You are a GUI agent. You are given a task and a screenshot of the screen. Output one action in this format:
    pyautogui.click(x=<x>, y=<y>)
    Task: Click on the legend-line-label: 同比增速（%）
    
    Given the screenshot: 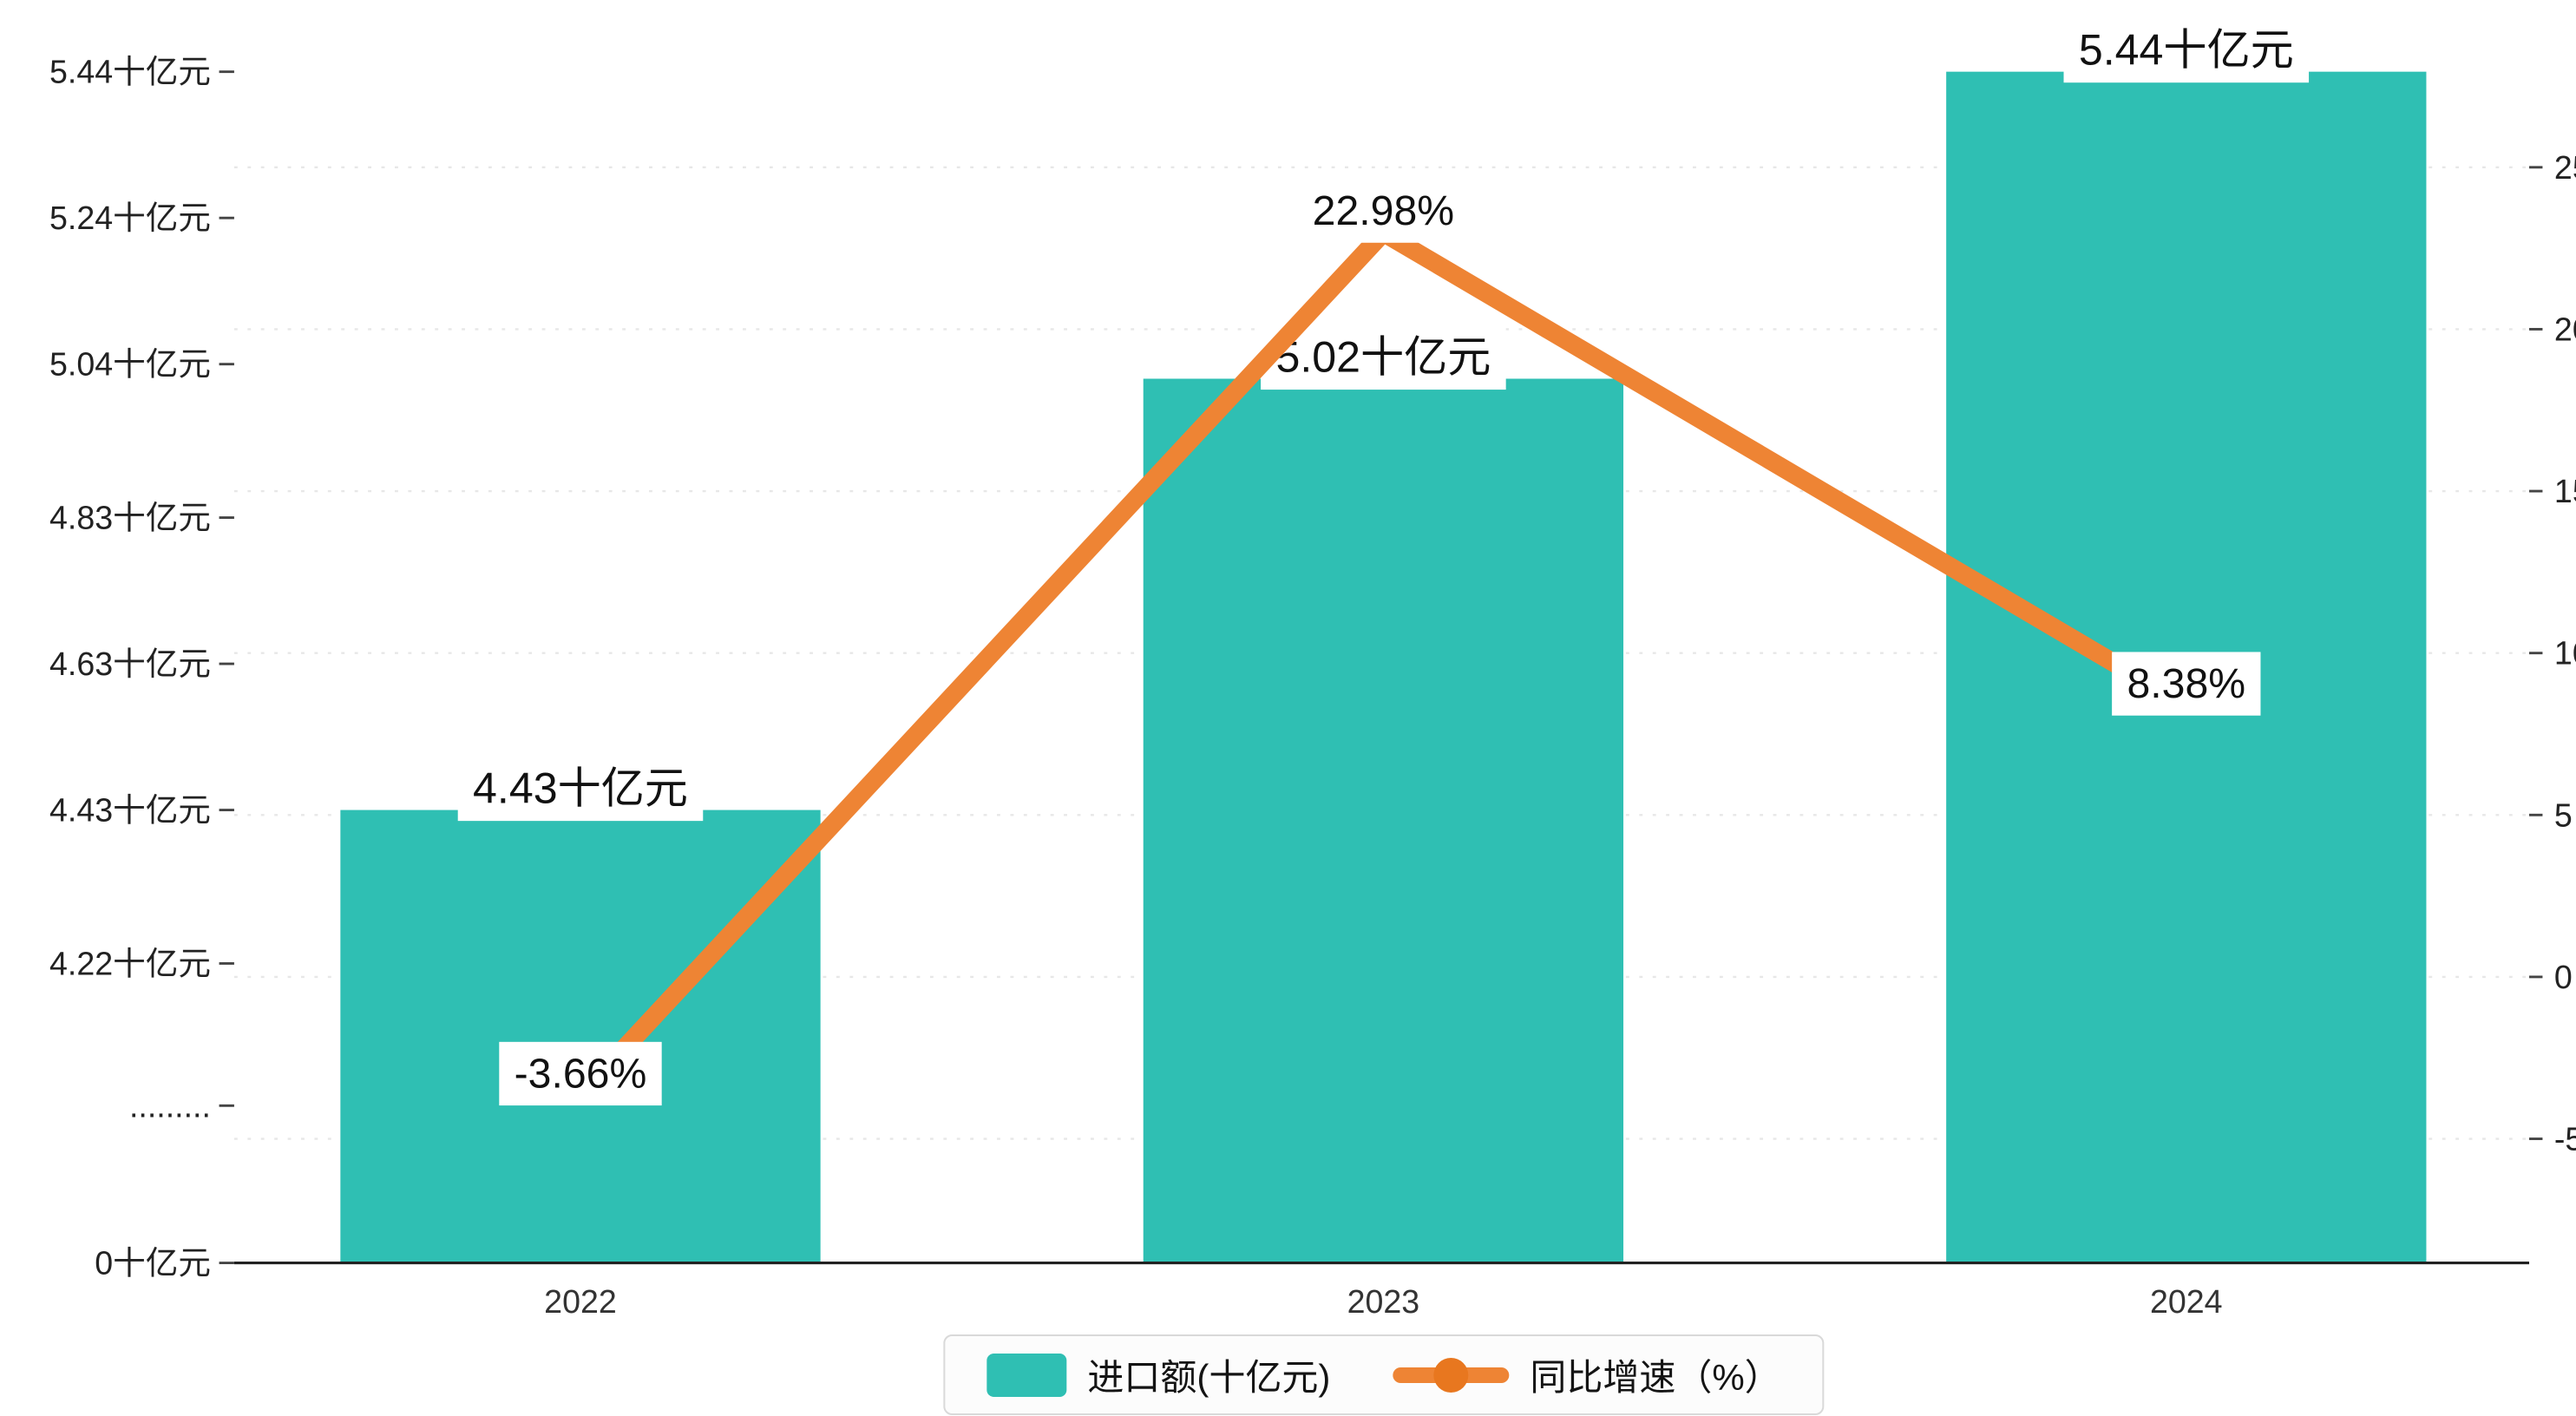 What is the action you would take?
    pyautogui.click(x=1655, y=1377)
    